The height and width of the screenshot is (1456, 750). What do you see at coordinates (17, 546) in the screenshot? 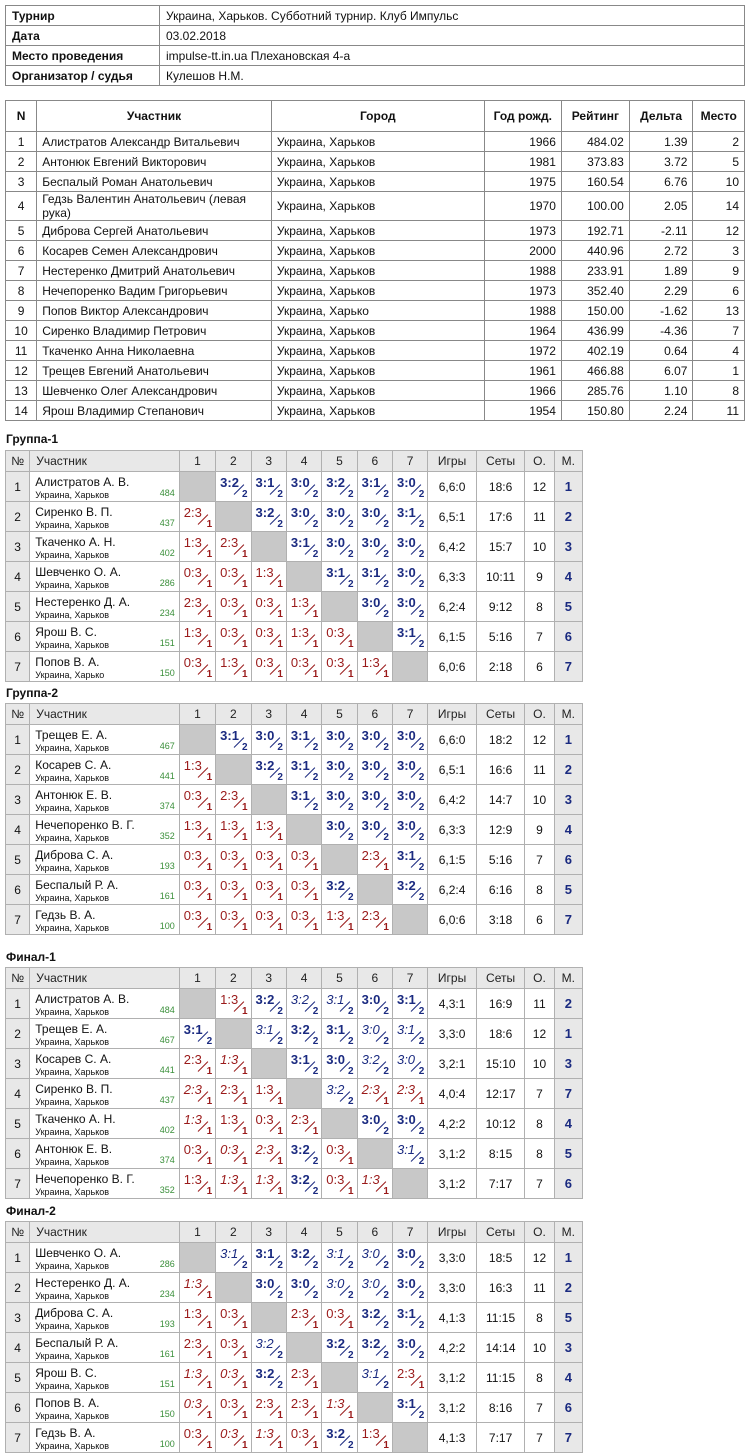
I see `row-number: 3` at bounding box center [17, 546].